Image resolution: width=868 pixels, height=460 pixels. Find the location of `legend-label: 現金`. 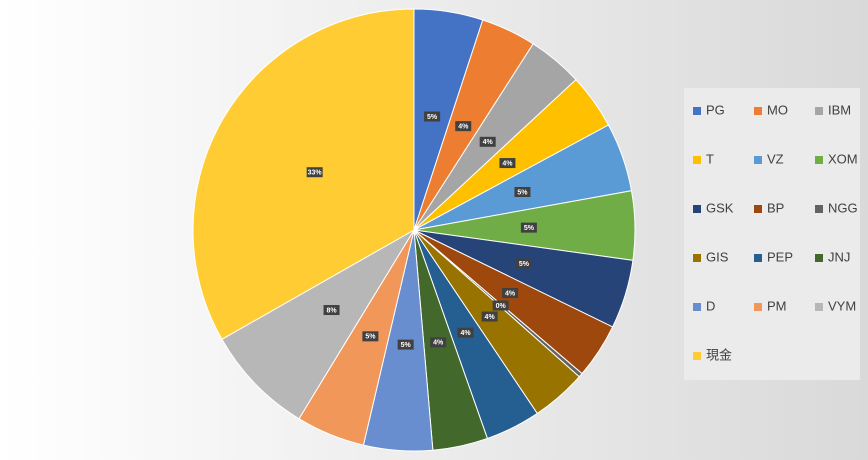

legend-label: 現金 is located at coordinates (719, 354).